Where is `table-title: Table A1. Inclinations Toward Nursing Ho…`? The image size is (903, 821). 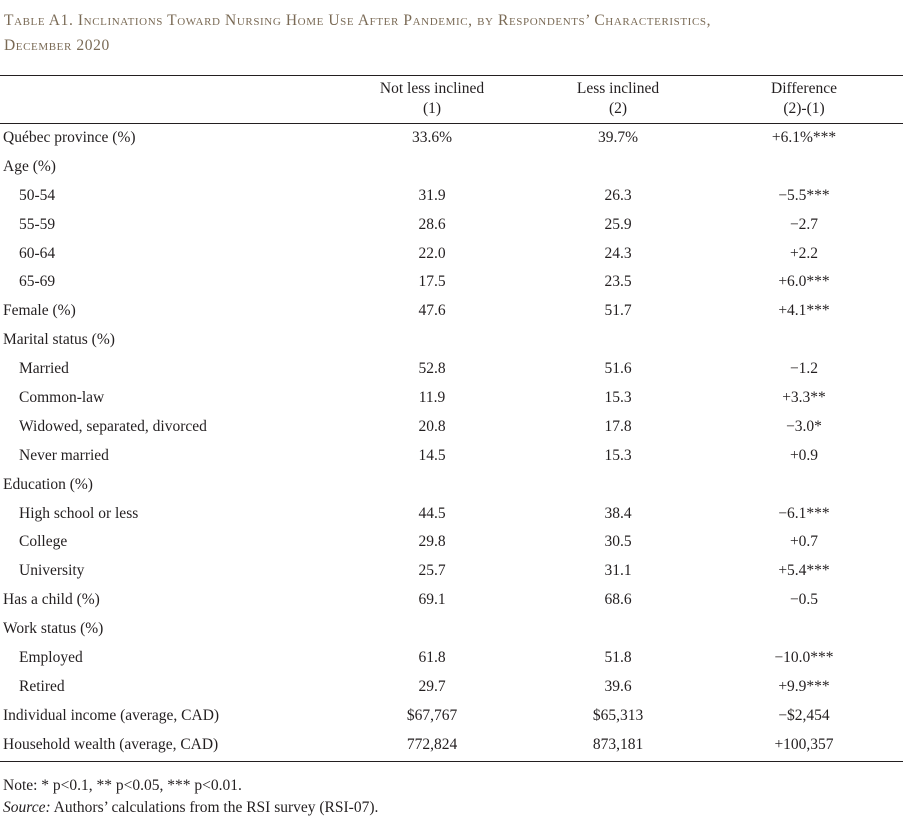
table-title: Table A1. Inclinations Toward Nursing Ho… is located at coordinates (451, 33).